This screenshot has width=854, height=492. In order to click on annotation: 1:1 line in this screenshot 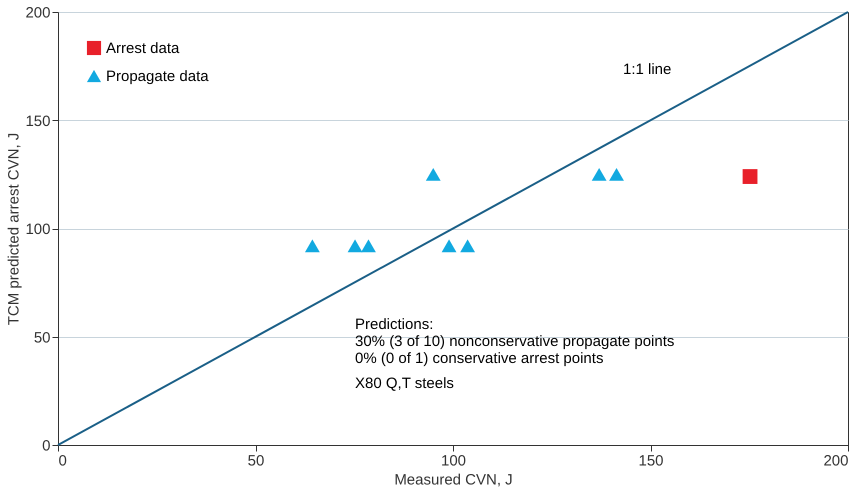, I will do `click(647, 69)`.